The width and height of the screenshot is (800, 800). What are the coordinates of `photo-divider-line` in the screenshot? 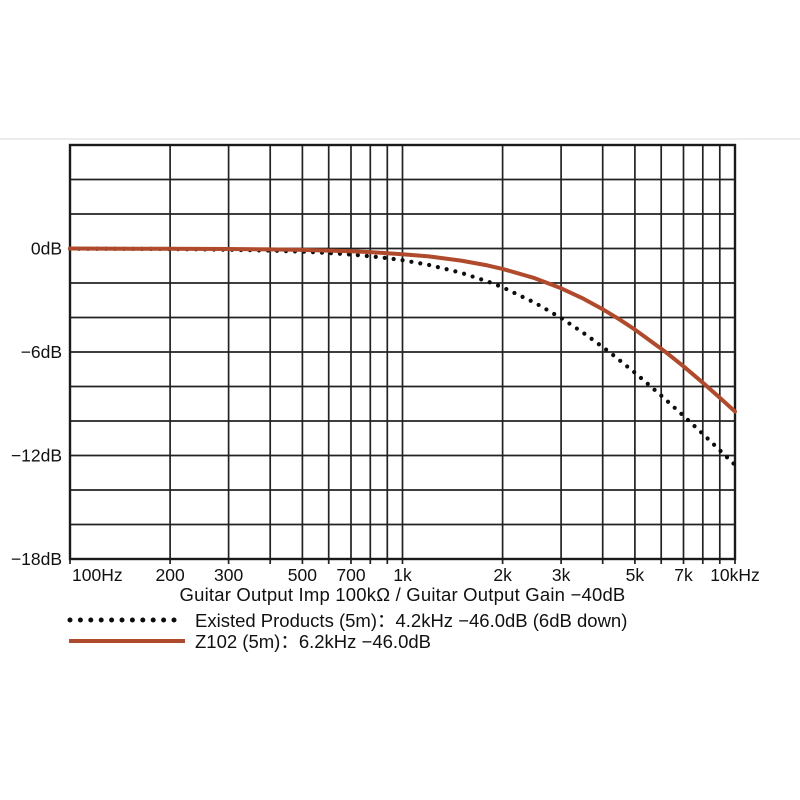 It's located at (400, 139).